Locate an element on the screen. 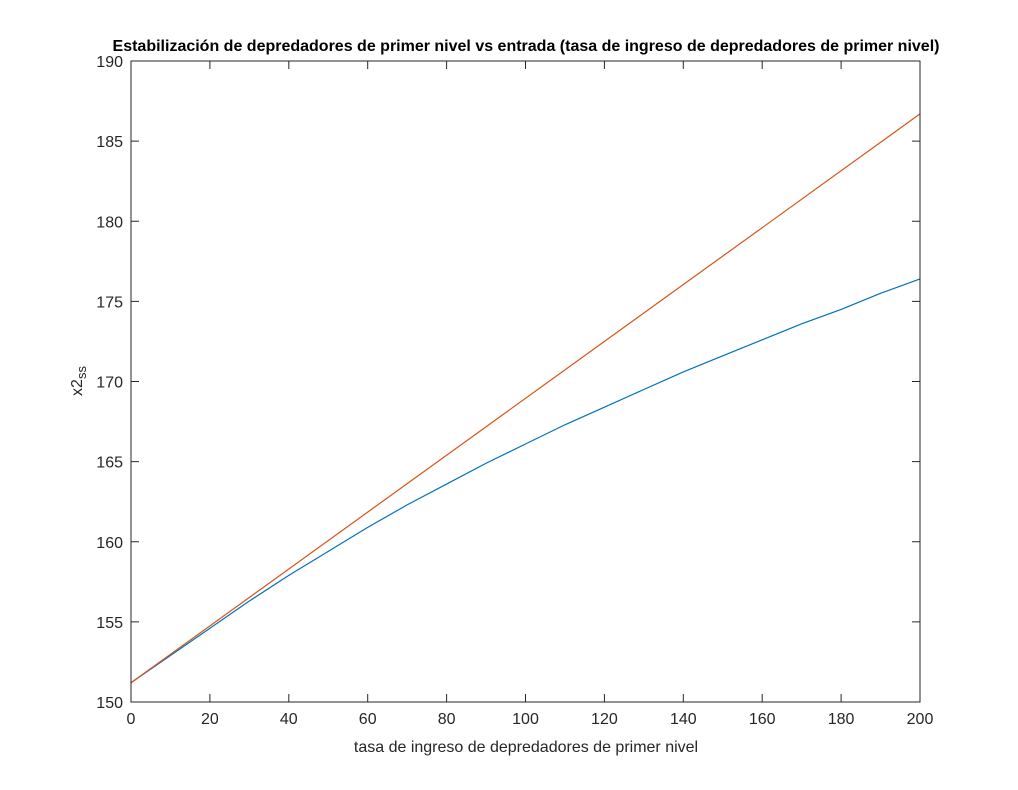 Image resolution: width=1018 pixels, height=790 pixels. x-tick-label: 120 is located at coordinates (604, 719).